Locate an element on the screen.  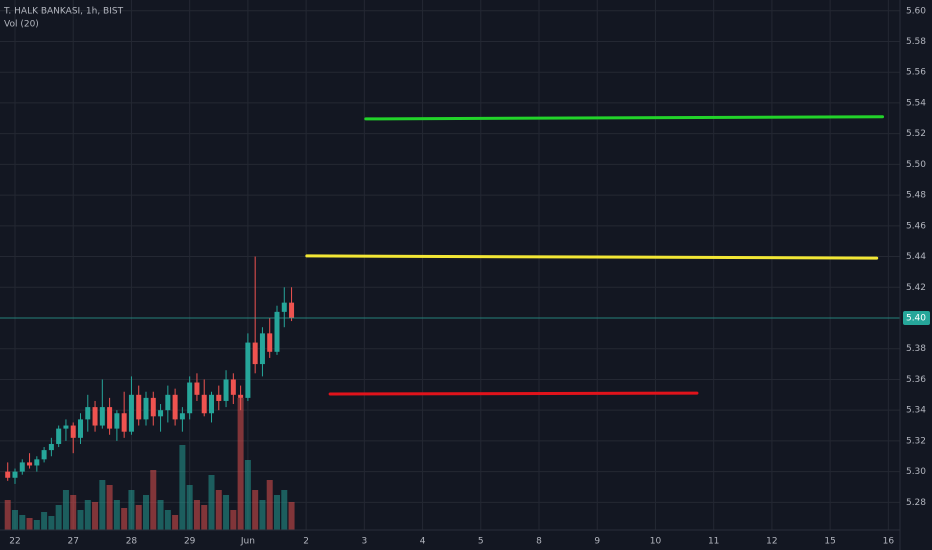
x-tick-label: 11 is located at coordinates (713, 542).